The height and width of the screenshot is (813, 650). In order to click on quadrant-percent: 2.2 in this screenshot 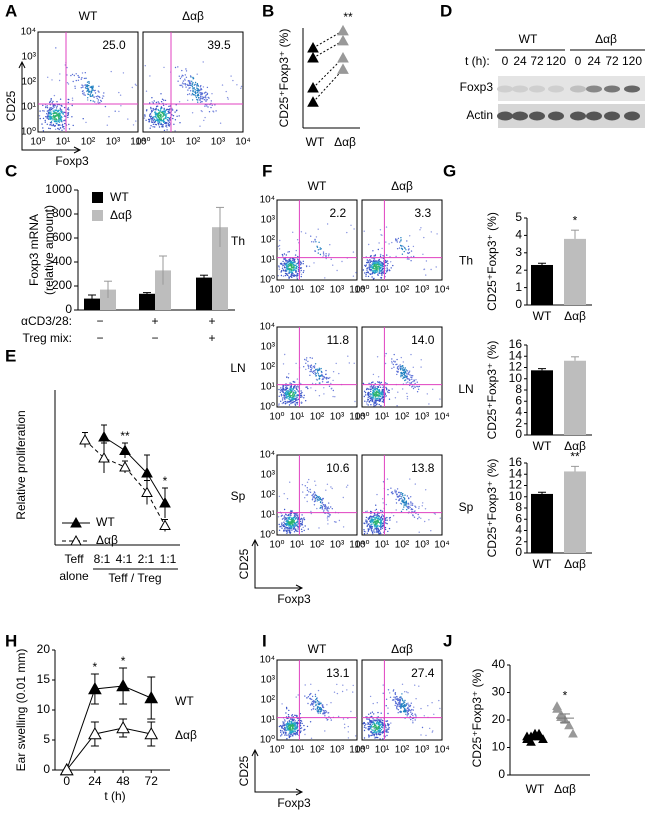, I will do `click(337, 213)`.